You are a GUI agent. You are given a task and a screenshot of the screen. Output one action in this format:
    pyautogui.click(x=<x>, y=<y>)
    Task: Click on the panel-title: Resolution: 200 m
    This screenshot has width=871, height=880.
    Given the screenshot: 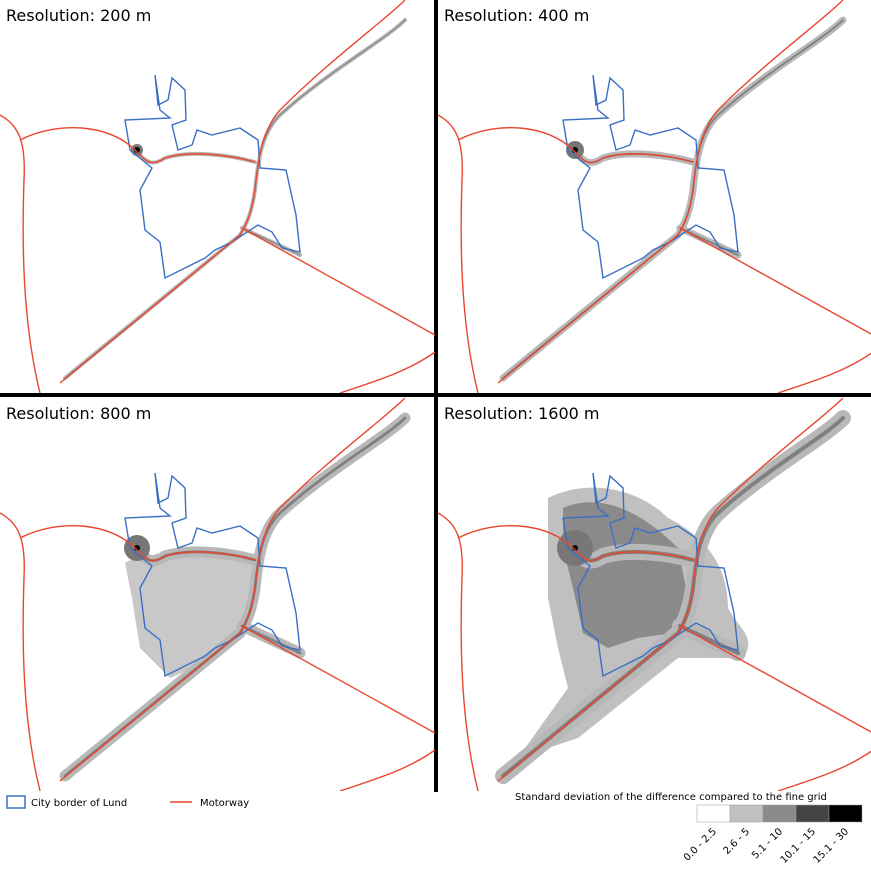 What is the action you would take?
    pyautogui.click(x=78, y=15)
    